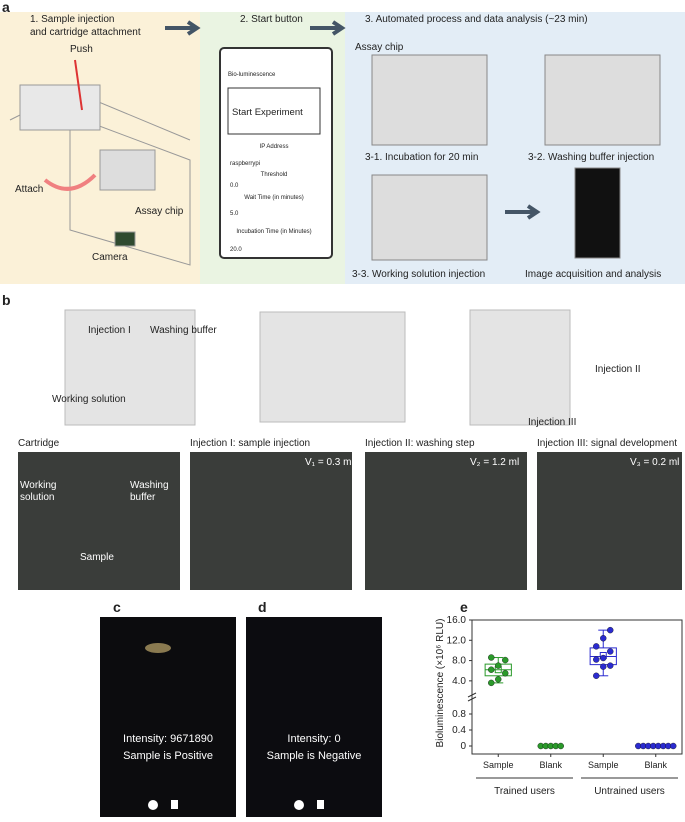  What do you see at coordinates (577, 687) in the screenshot?
I see `plot-frame` at bounding box center [577, 687].